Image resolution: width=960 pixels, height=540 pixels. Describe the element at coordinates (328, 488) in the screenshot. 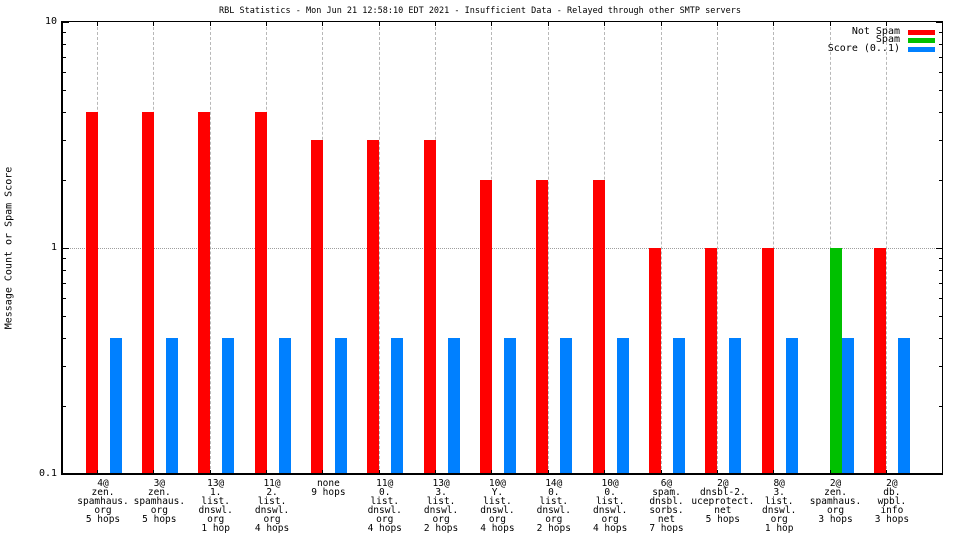

I see `category-label: none 9 hops` at that location.